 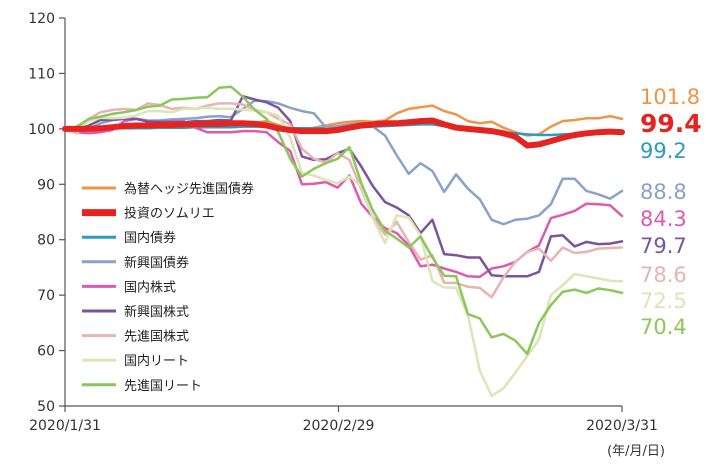 What do you see at coordinates (636, 451) in the screenshot?
I see `x-axis-unit-label: (年/月/日)` at bounding box center [636, 451].